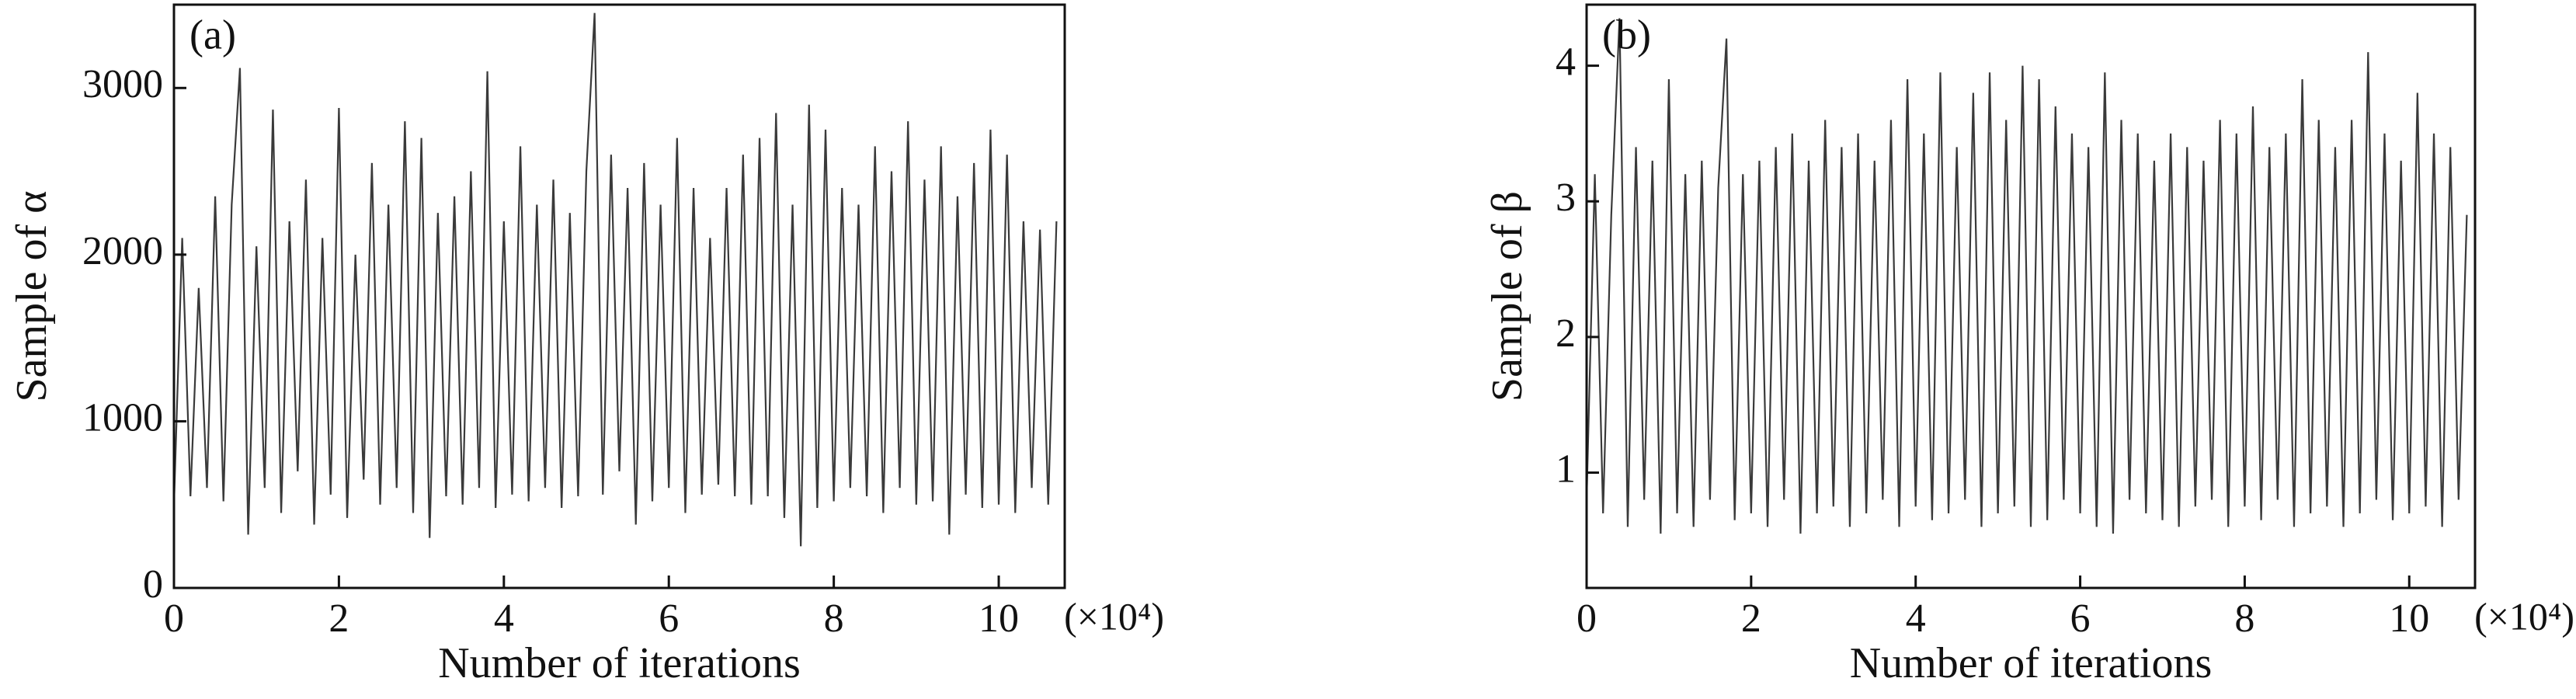 This screenshot has width=2576, height=699. I want to click on y-tick-label: 1, so click(1566, 469).